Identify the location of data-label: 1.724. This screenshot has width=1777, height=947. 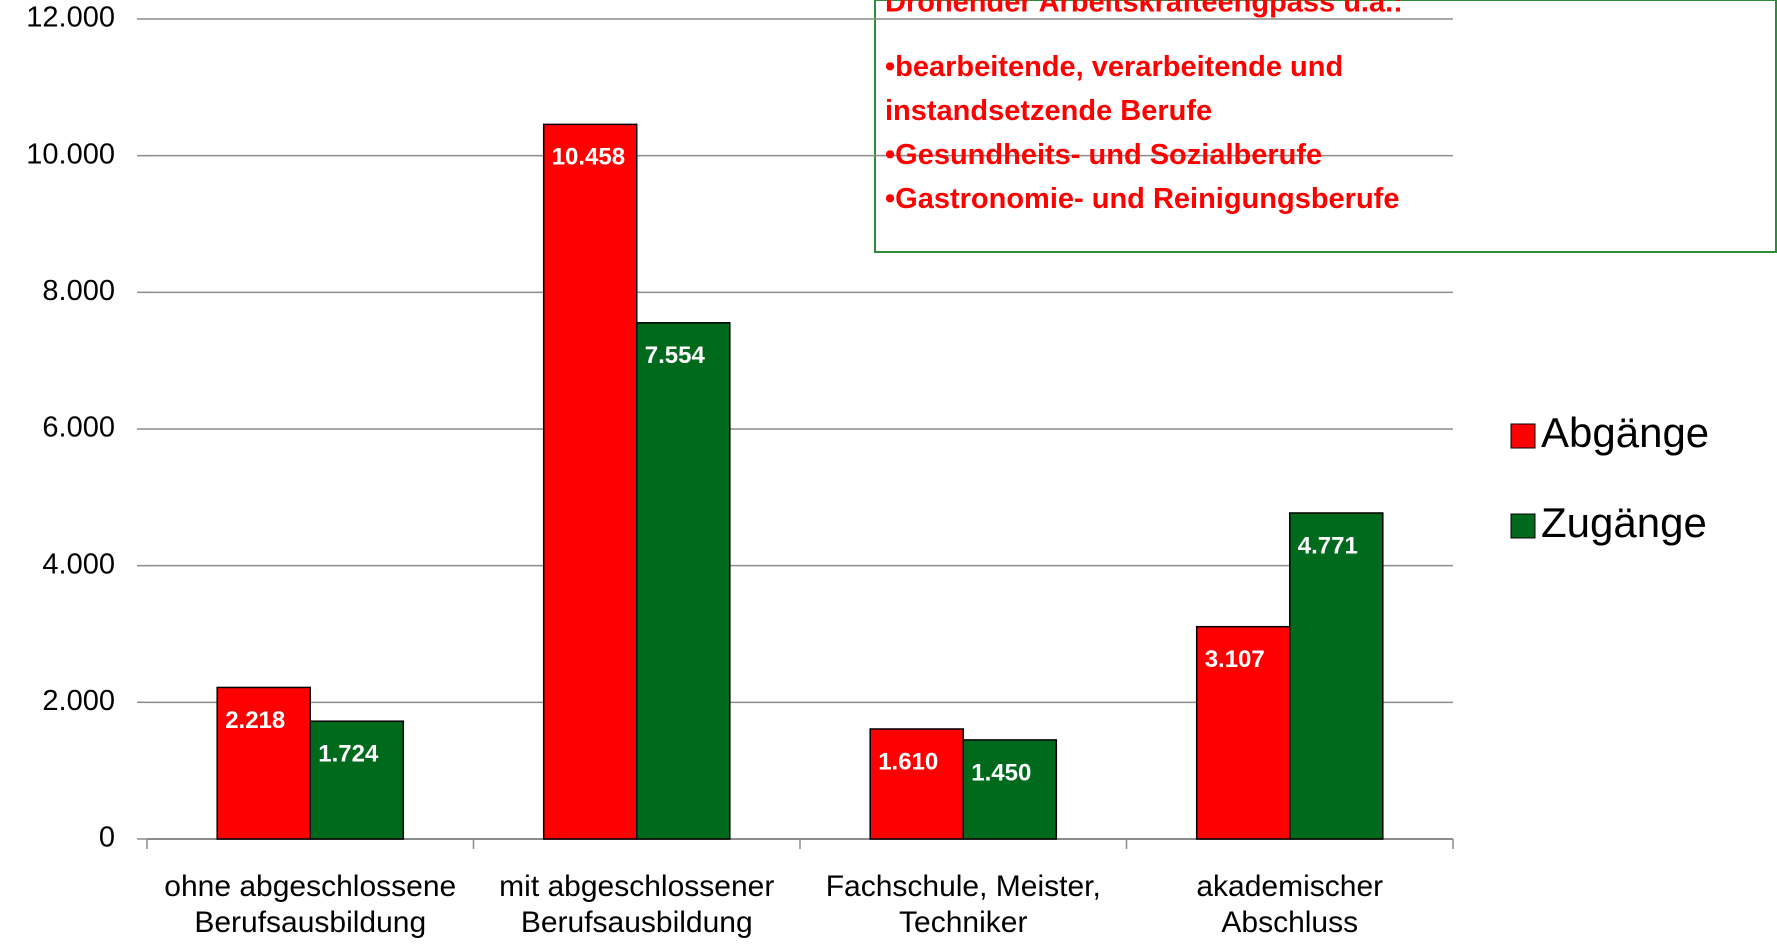
(348, 754).